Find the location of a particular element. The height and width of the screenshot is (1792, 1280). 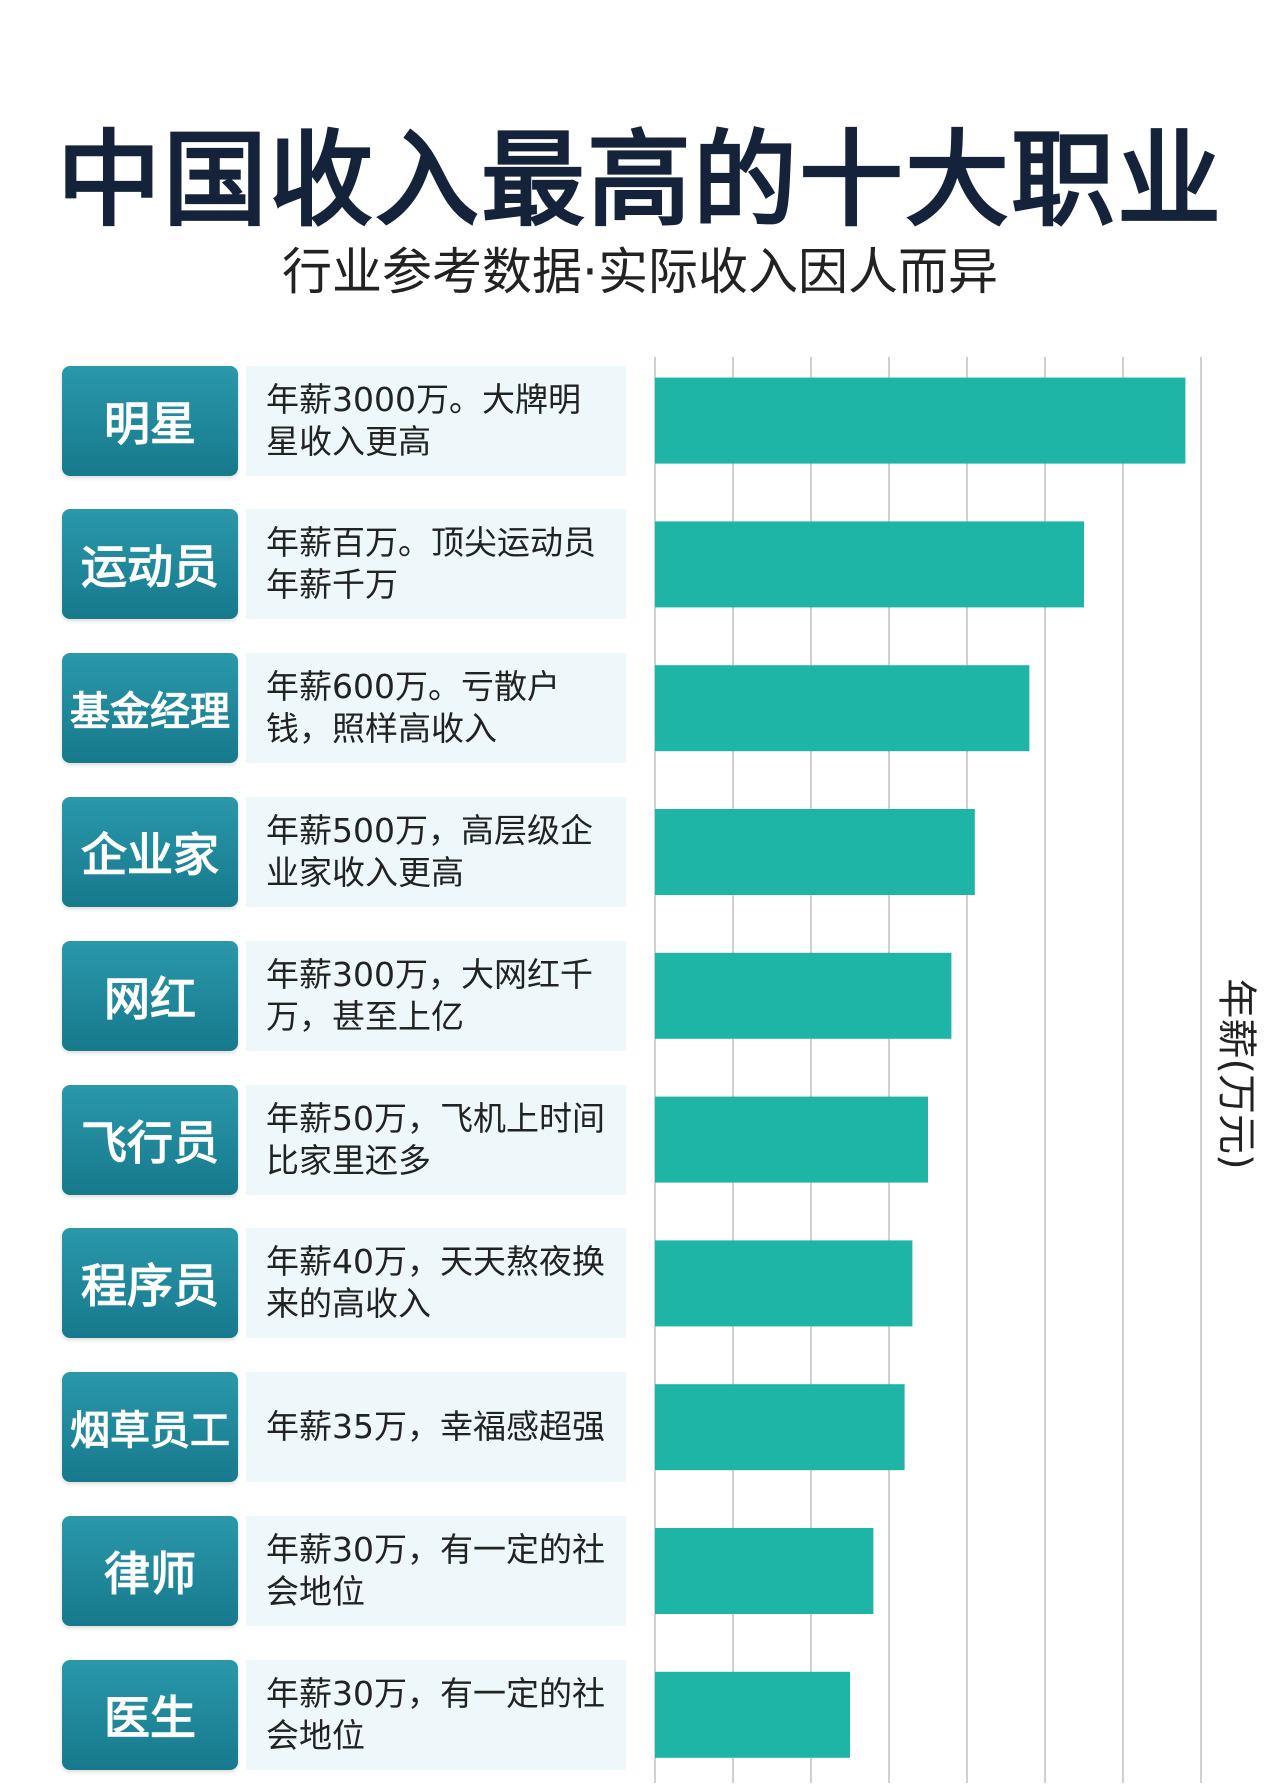

category-label: 律师 is located at coordinates (150, 1571).